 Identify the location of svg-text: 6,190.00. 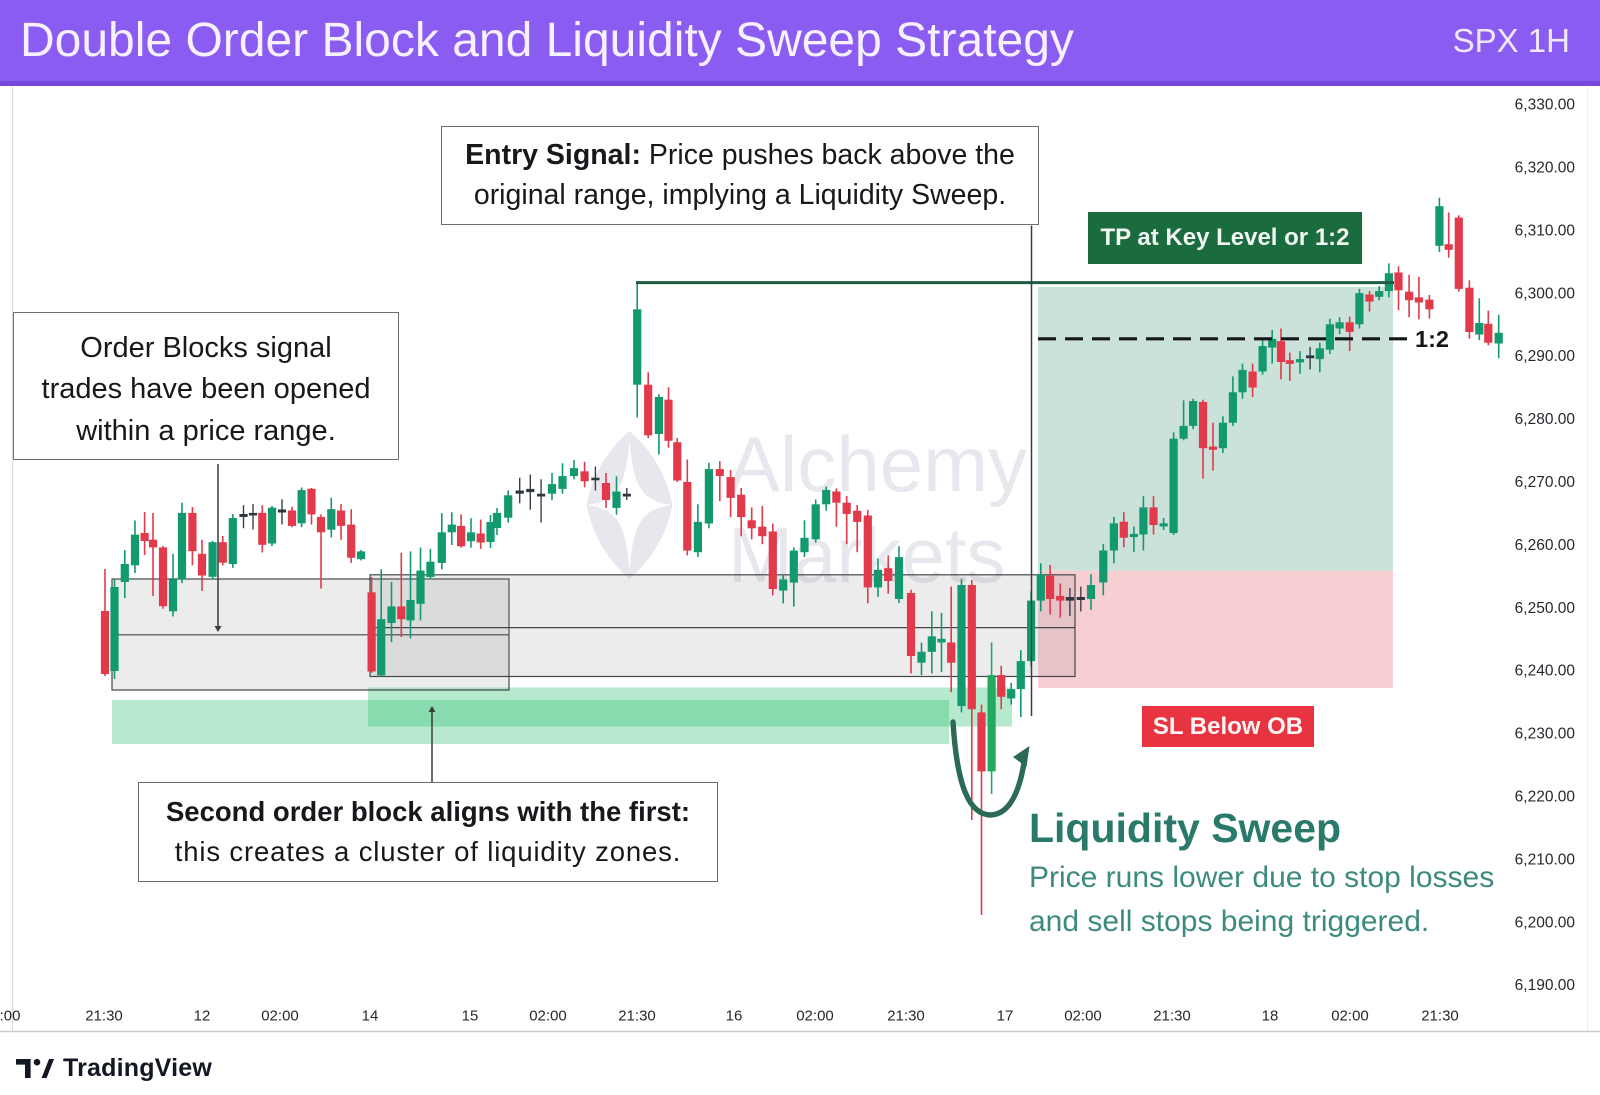
(1545, 985).